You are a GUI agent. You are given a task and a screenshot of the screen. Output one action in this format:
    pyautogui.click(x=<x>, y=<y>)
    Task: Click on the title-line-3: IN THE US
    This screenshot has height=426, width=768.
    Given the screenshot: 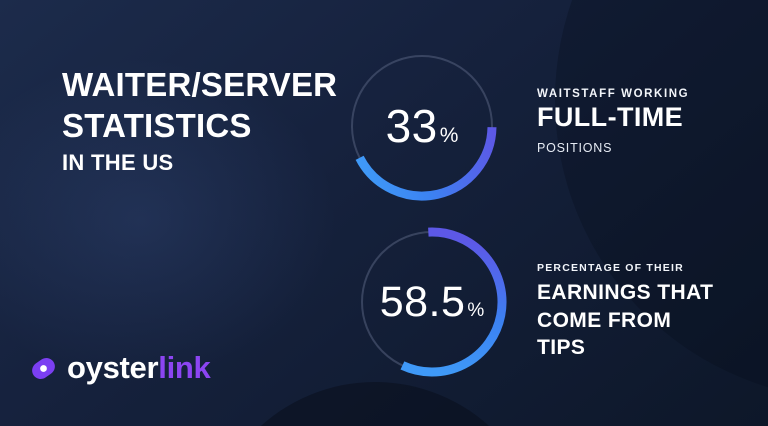 What is the action you would take?
    pyautogui.click(x=118, y=162)
    